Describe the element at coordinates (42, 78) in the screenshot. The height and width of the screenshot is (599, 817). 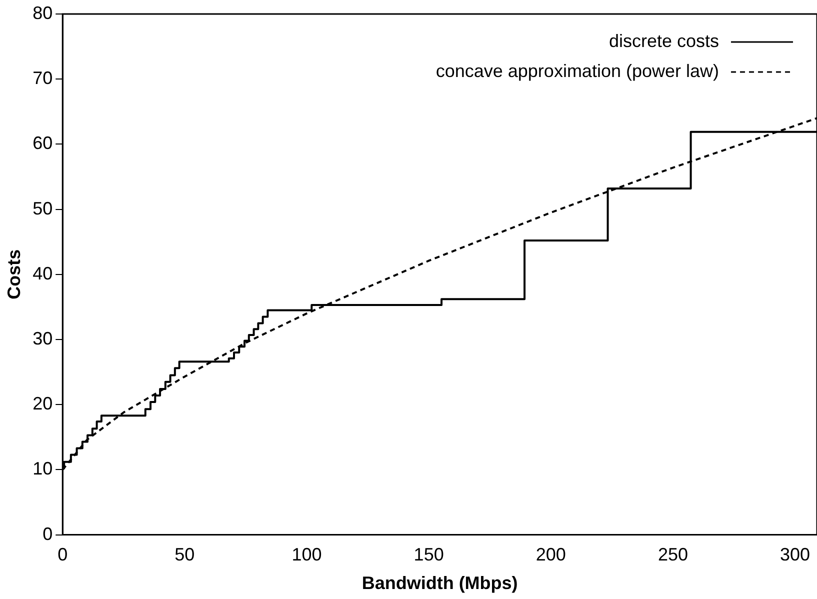
I see `y-tick-label: 70` at that location.